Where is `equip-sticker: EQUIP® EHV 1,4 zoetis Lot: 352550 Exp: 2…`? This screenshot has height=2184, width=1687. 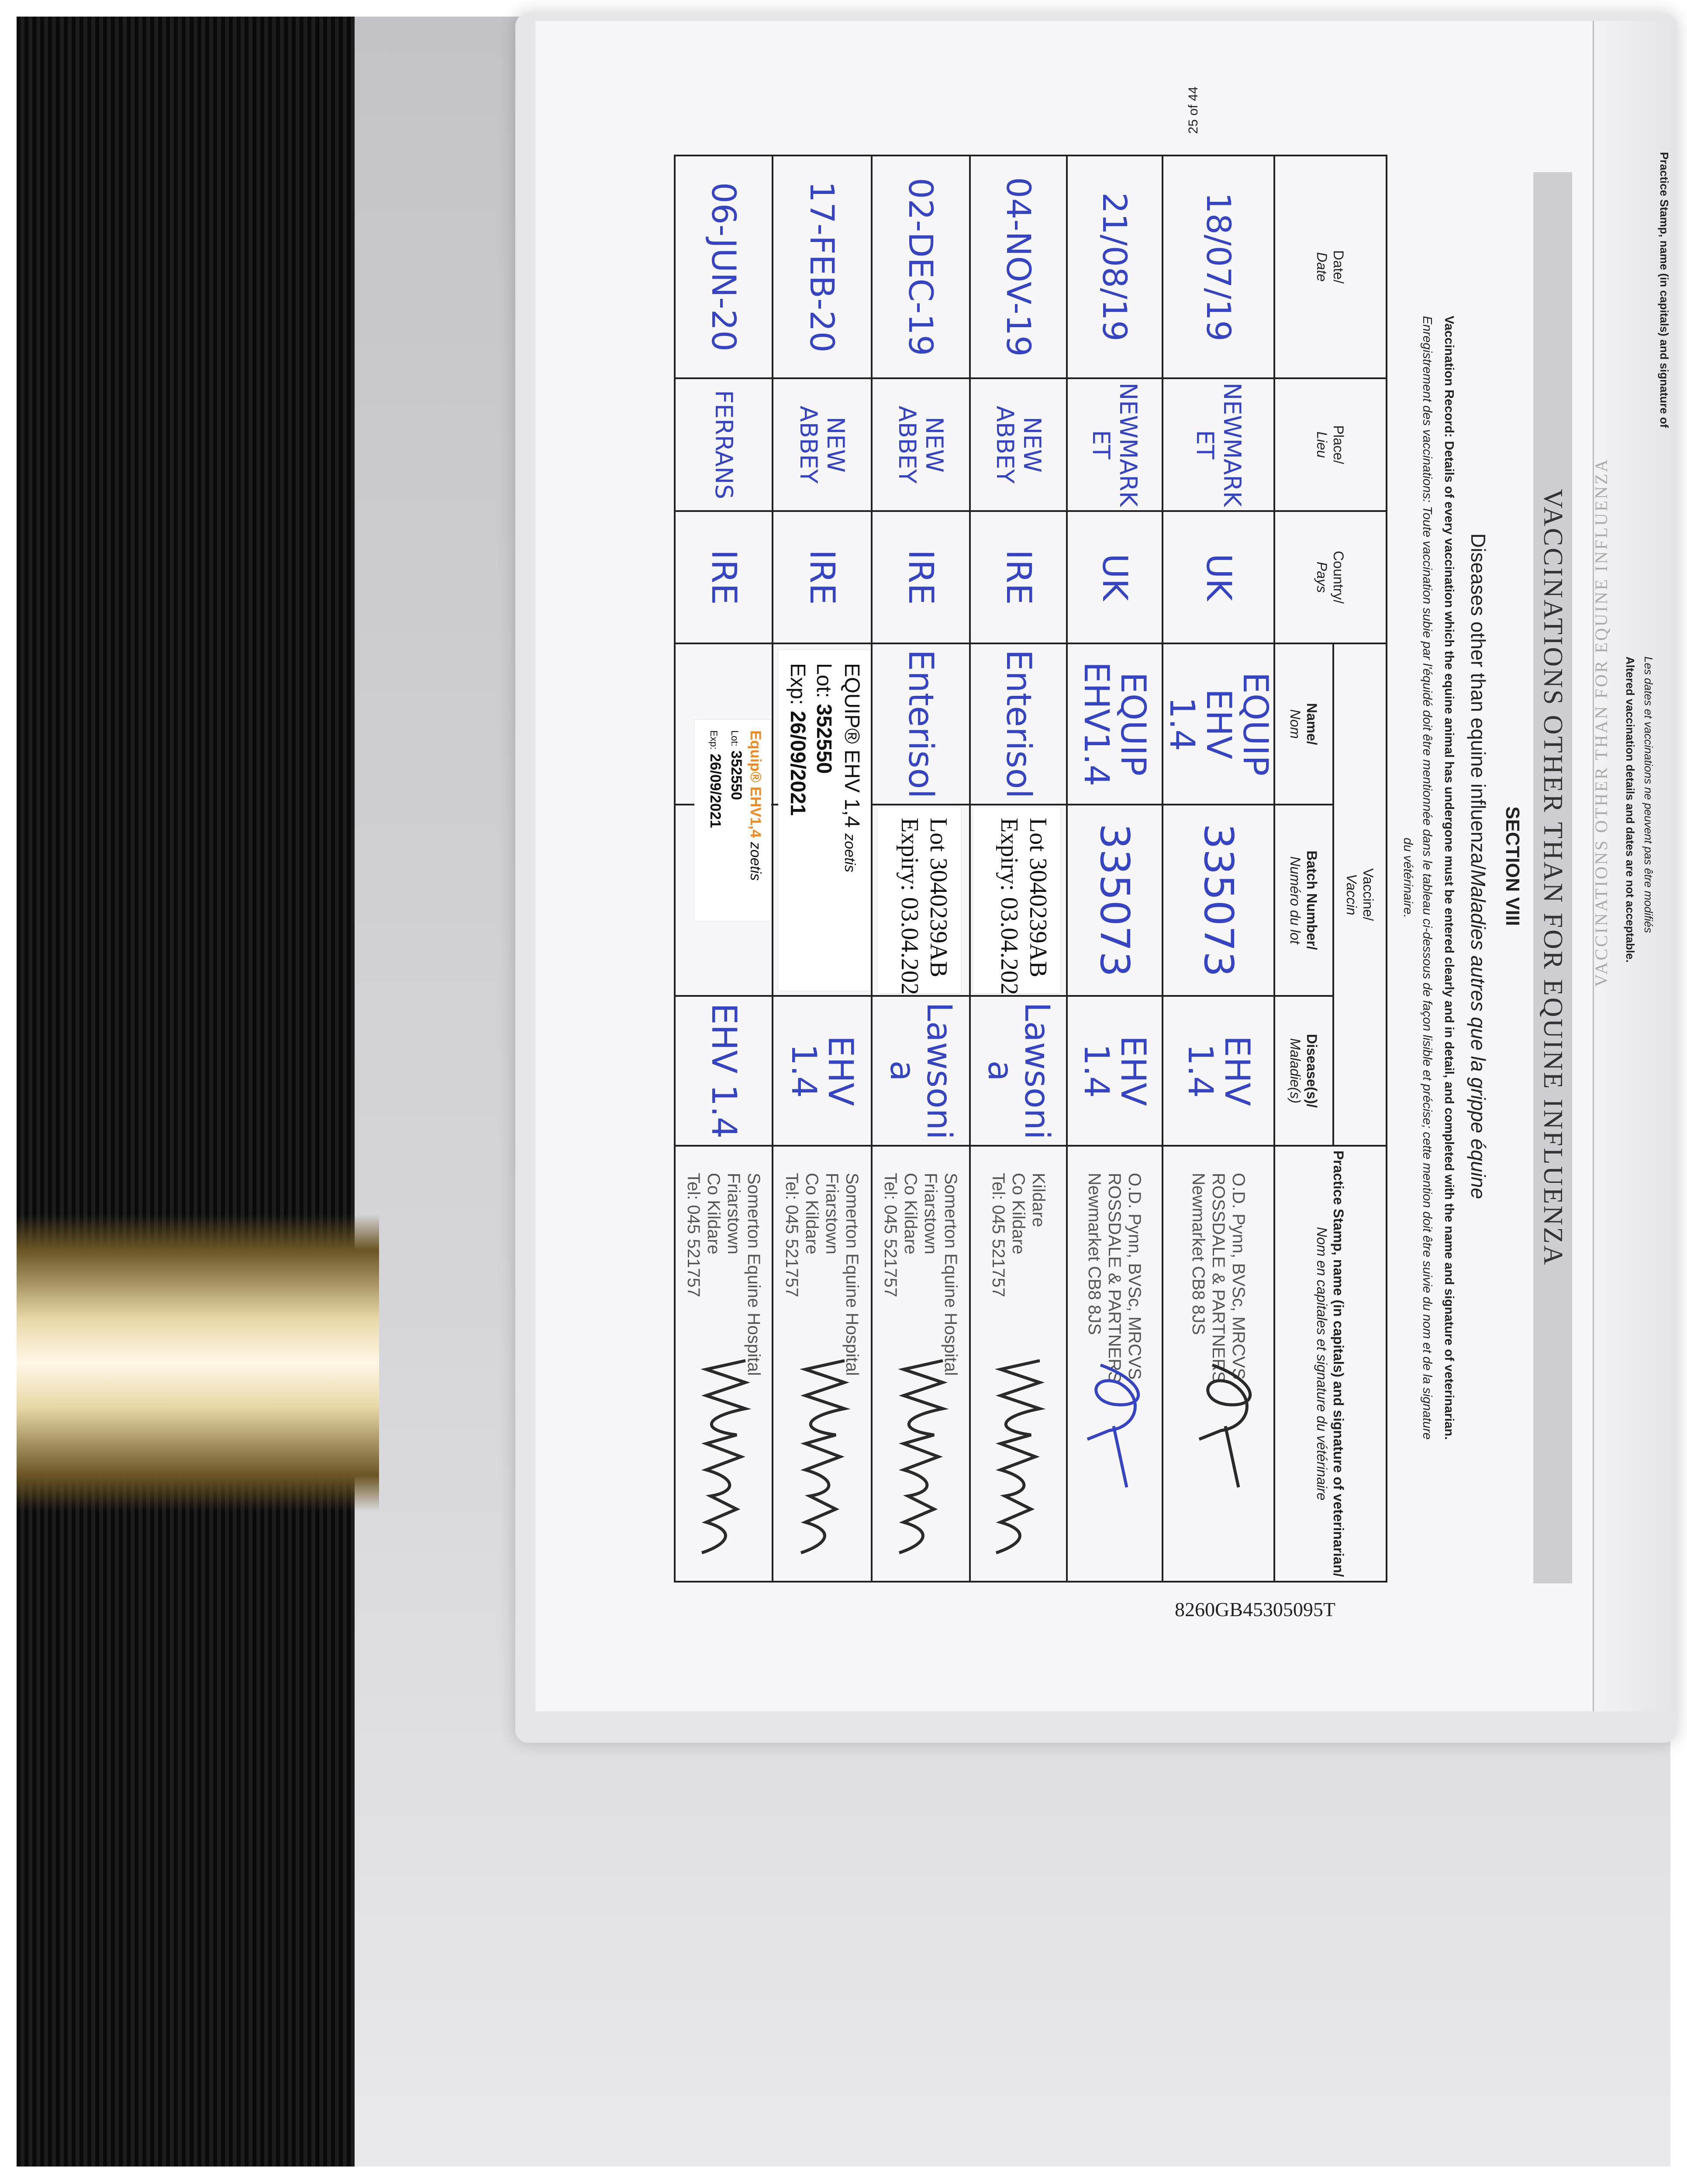
equip-sticker: EQUIP® EHV 1,4 zoetis Lot: 352550 Exp: 2… is located at coordinates (824, 820).